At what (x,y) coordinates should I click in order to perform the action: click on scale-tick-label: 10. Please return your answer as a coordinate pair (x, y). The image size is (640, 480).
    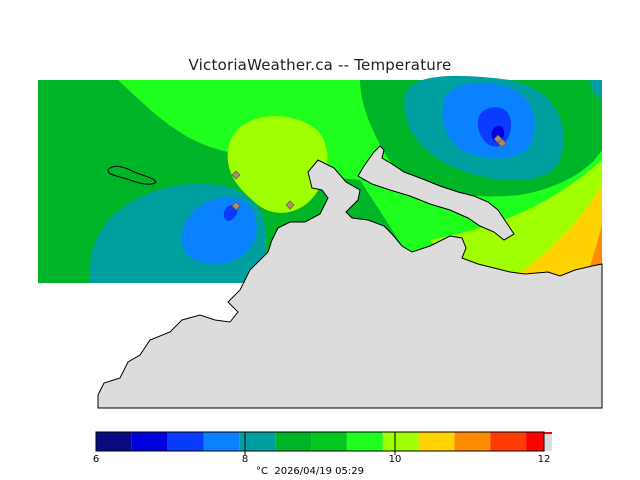
    Looking at the image, I should click on (395, 459).